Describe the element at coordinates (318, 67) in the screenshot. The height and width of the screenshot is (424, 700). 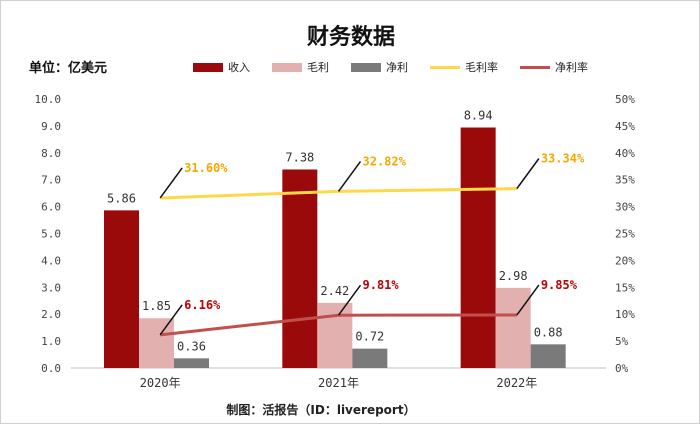
I see `legend-label-gross-profit: 毛利` at that location.